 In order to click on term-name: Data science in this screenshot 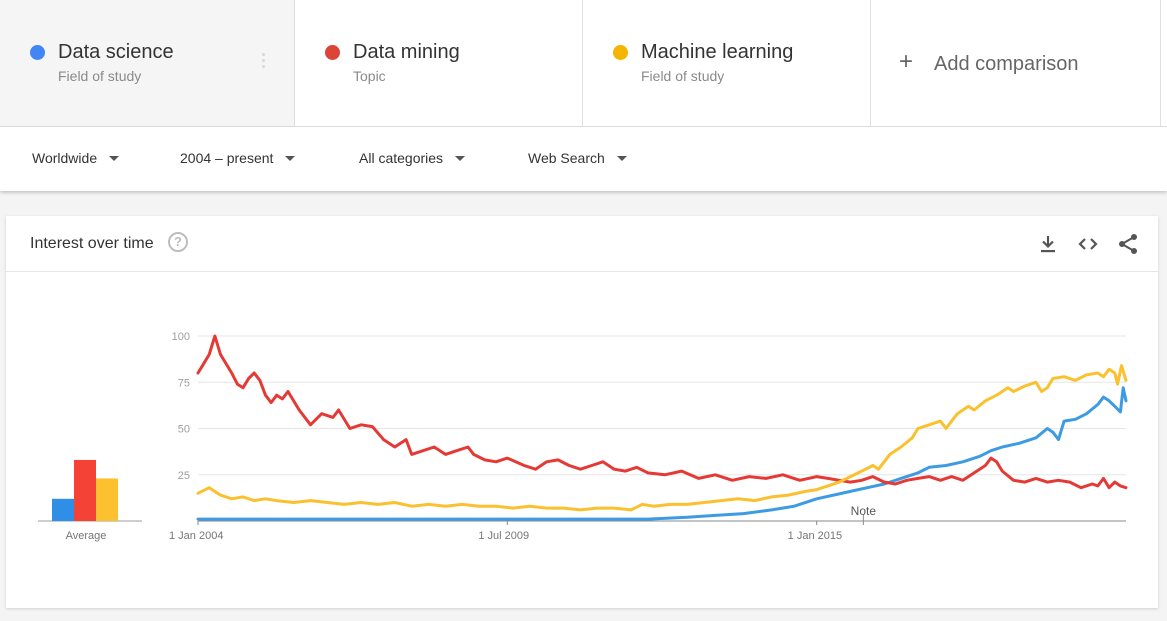, I will do `click(116, 52)`.